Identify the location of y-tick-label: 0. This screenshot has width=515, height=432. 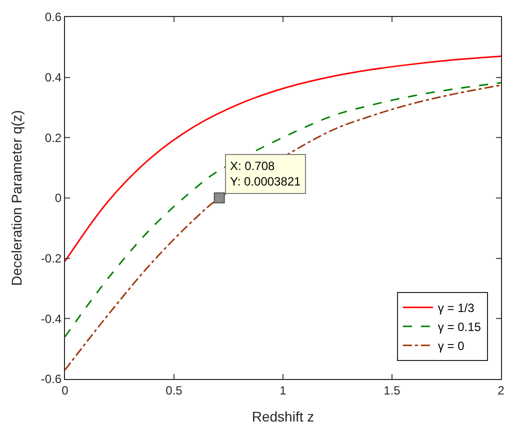
(58, 198).